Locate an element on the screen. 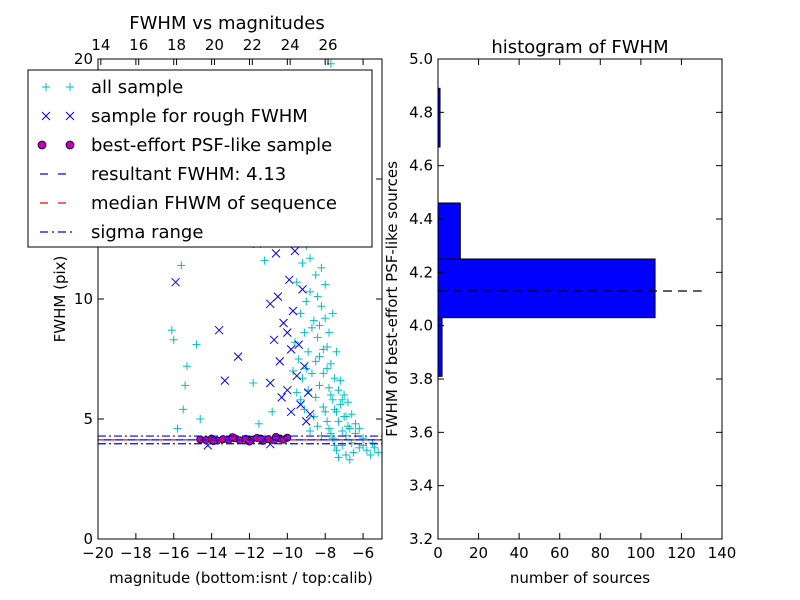 Image resolution: width=800 pixels, height=600 pixels. x-tick-label: −14 is located at coordinates (212, 553).